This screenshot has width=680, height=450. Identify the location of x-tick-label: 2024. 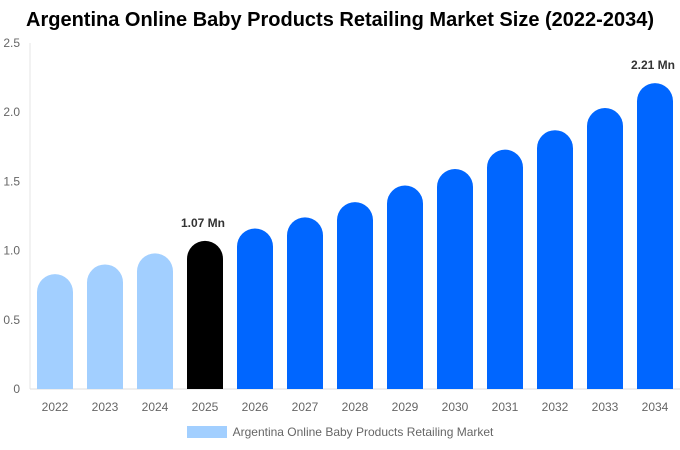
(155, 407).